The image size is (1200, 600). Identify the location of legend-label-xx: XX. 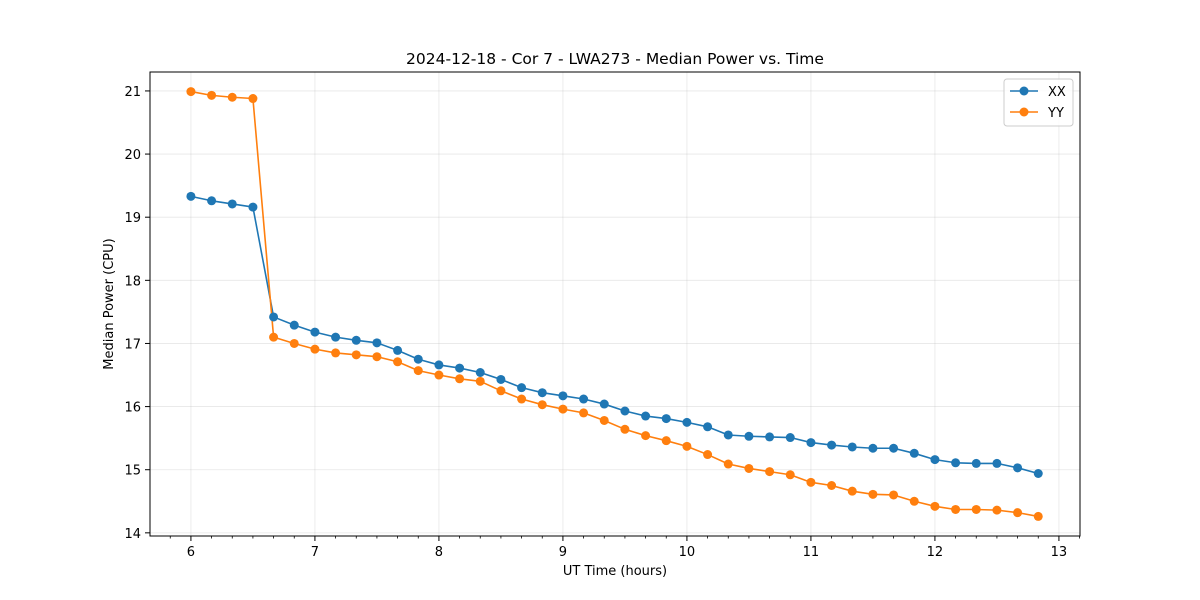
(1057, 92).